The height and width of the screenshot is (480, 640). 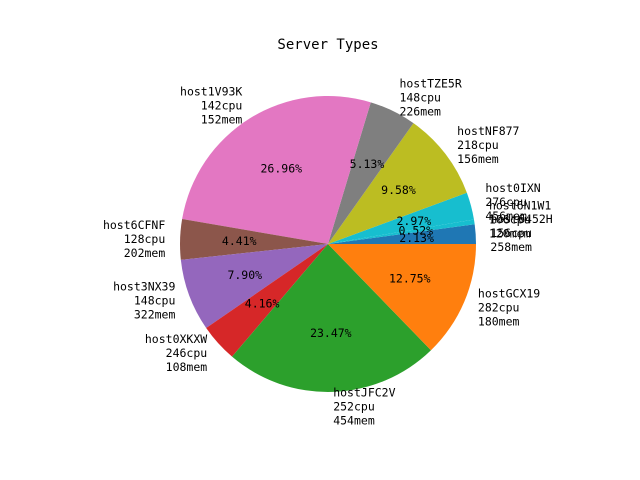 I want to click on pie-slice-host6452h, so click(x=402, y=234).